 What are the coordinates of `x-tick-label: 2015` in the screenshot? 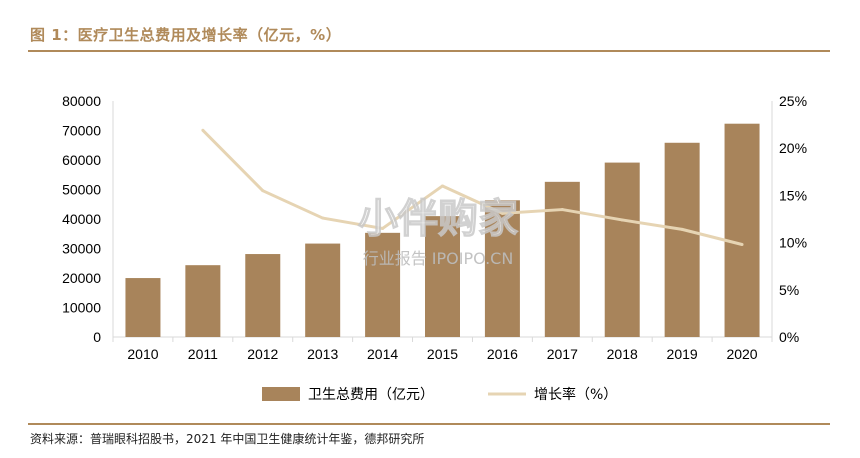 It's located at (442, 354).